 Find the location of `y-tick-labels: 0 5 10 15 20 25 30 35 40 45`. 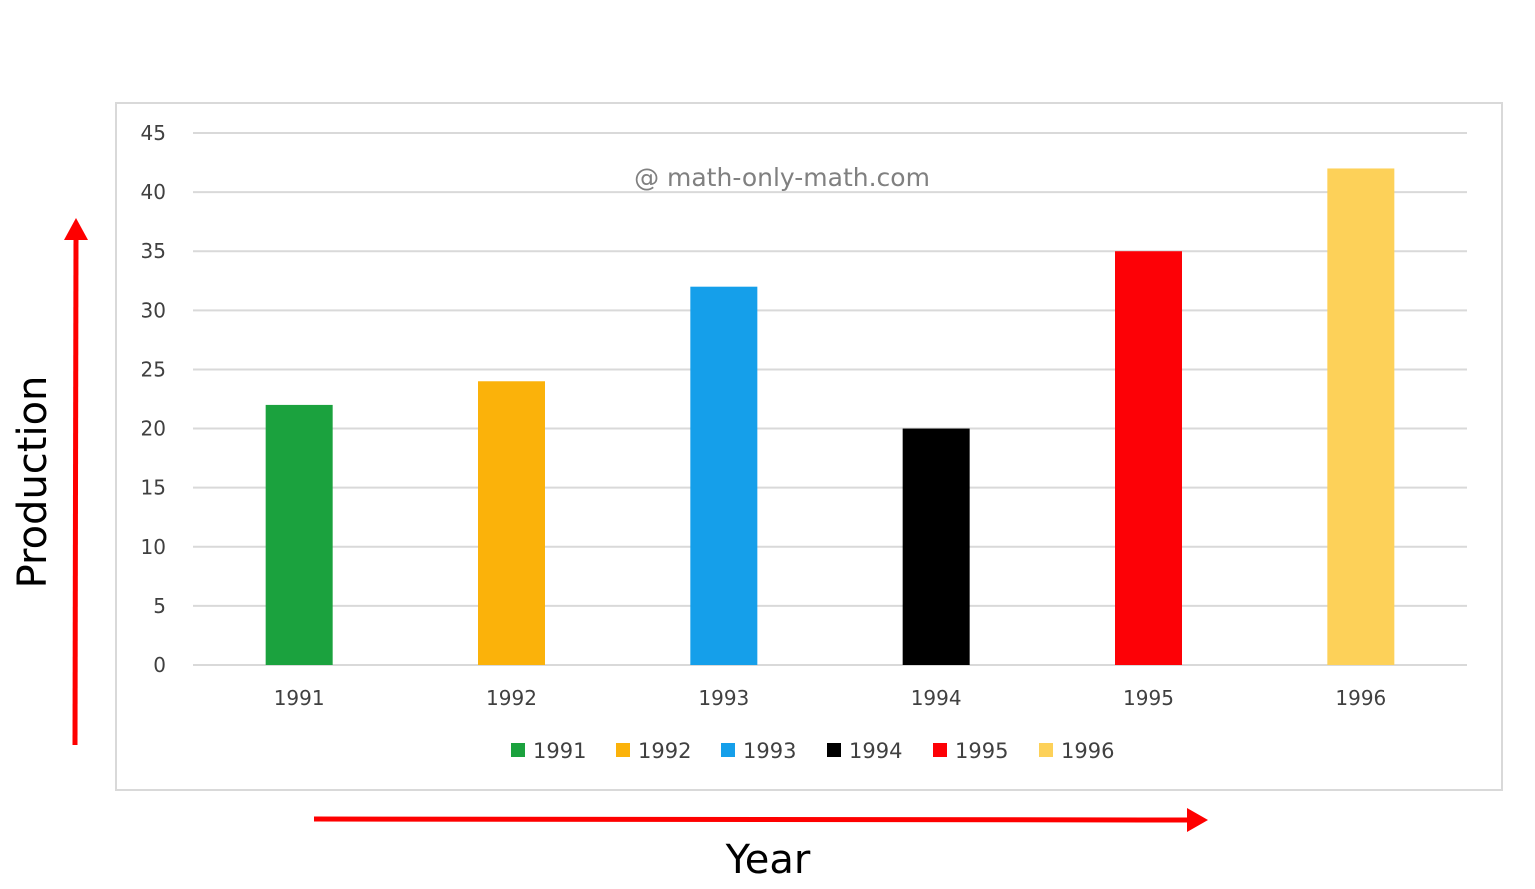

y-tick-labels: 0 5 10 15 20 25 30 35 40 45 is located at coordinates (153, 399).